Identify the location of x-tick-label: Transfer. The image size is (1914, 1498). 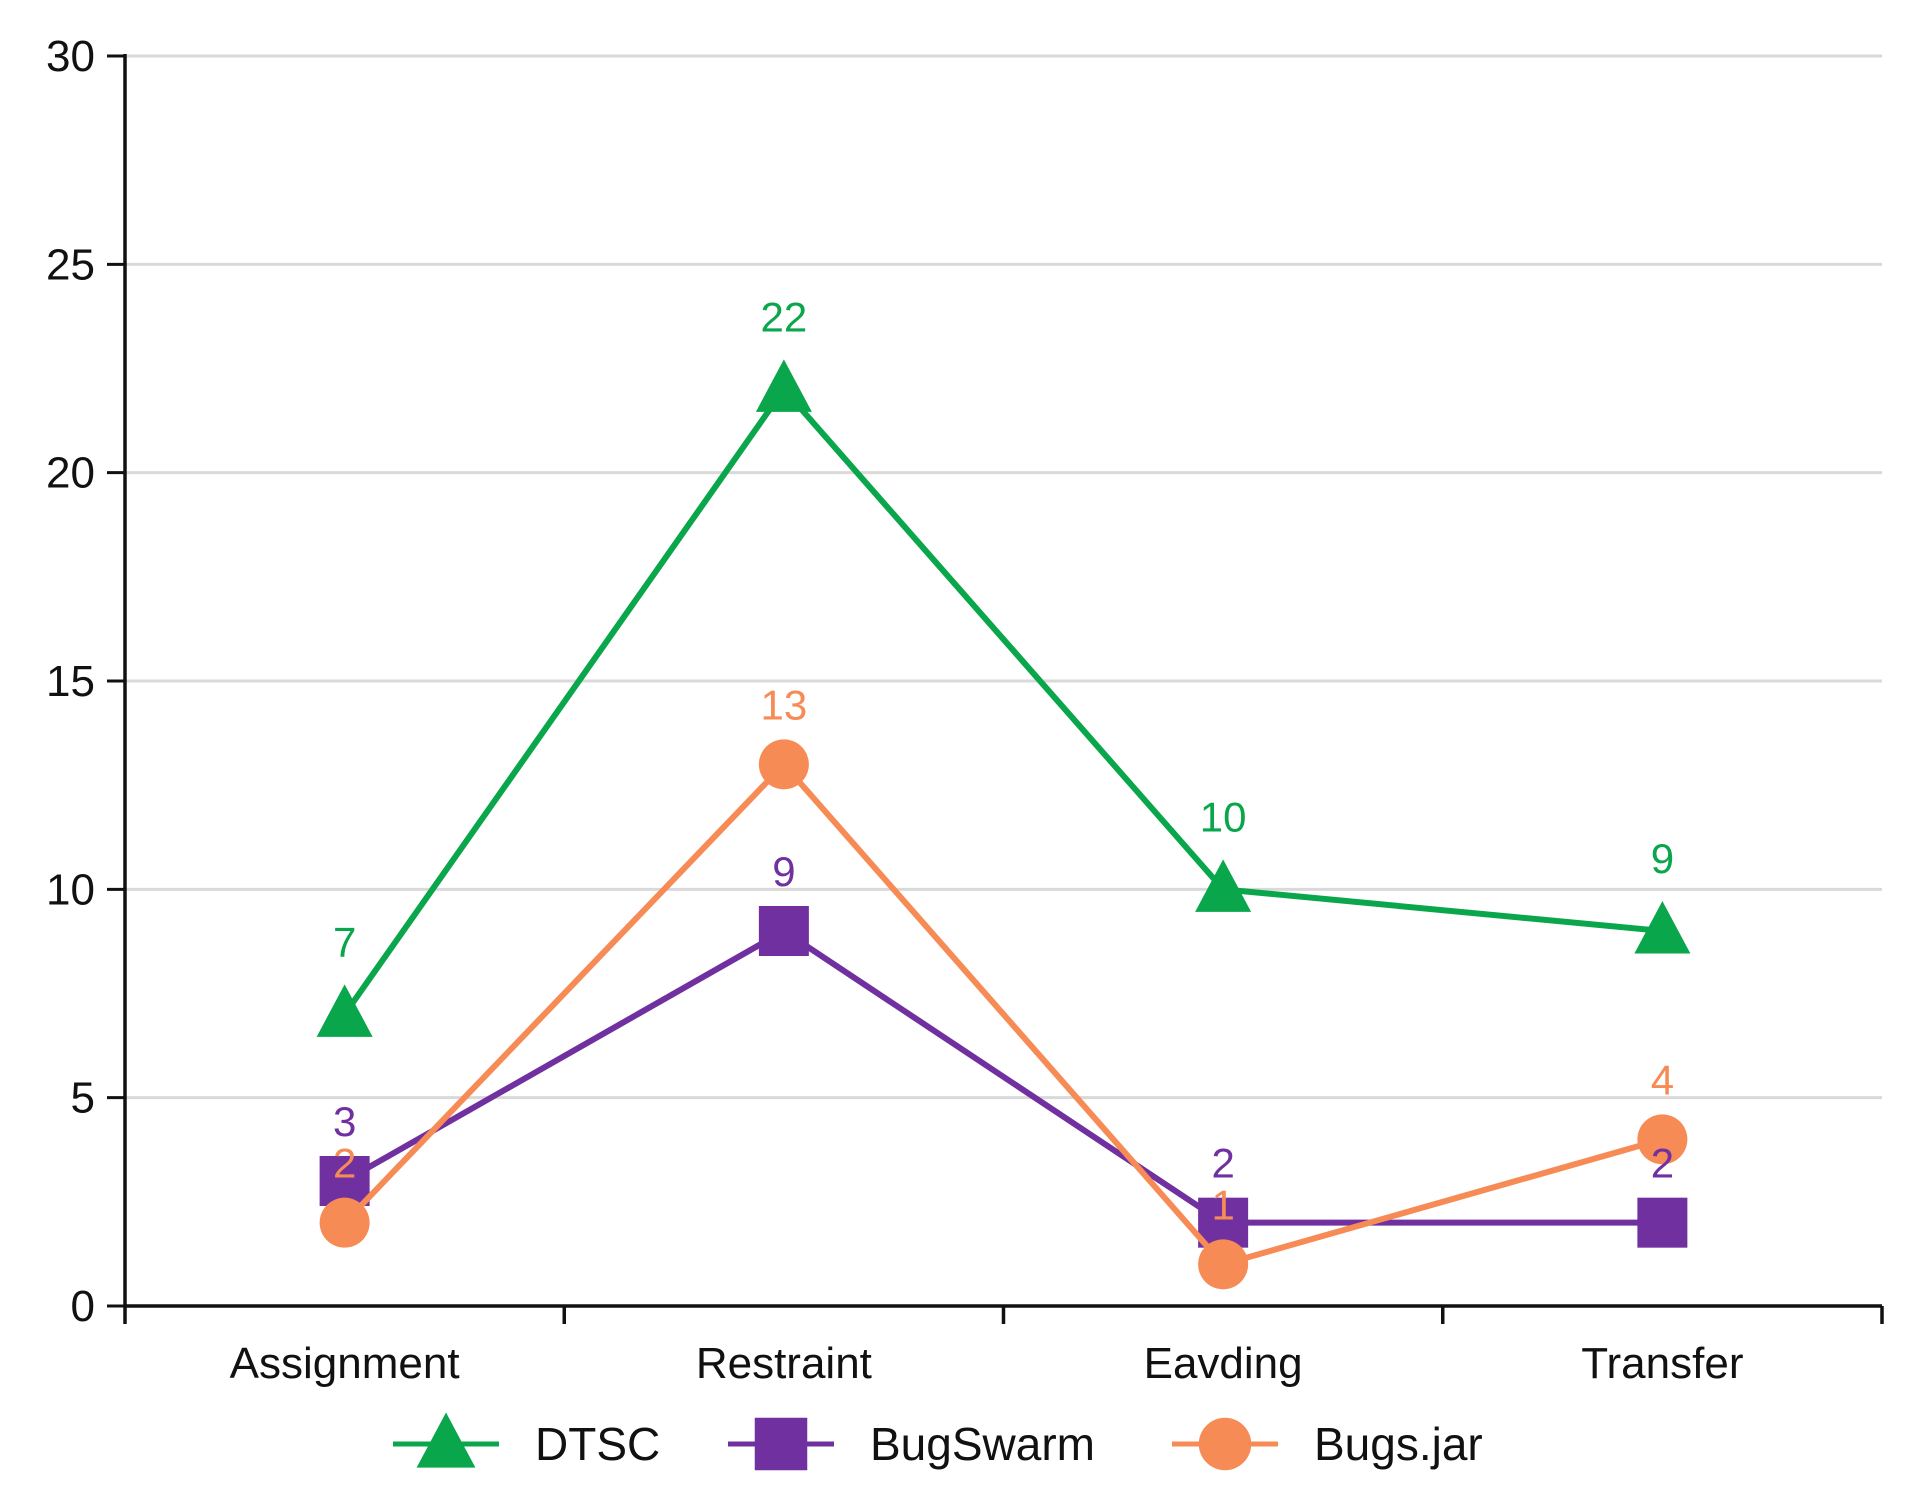
(1662, 1363).